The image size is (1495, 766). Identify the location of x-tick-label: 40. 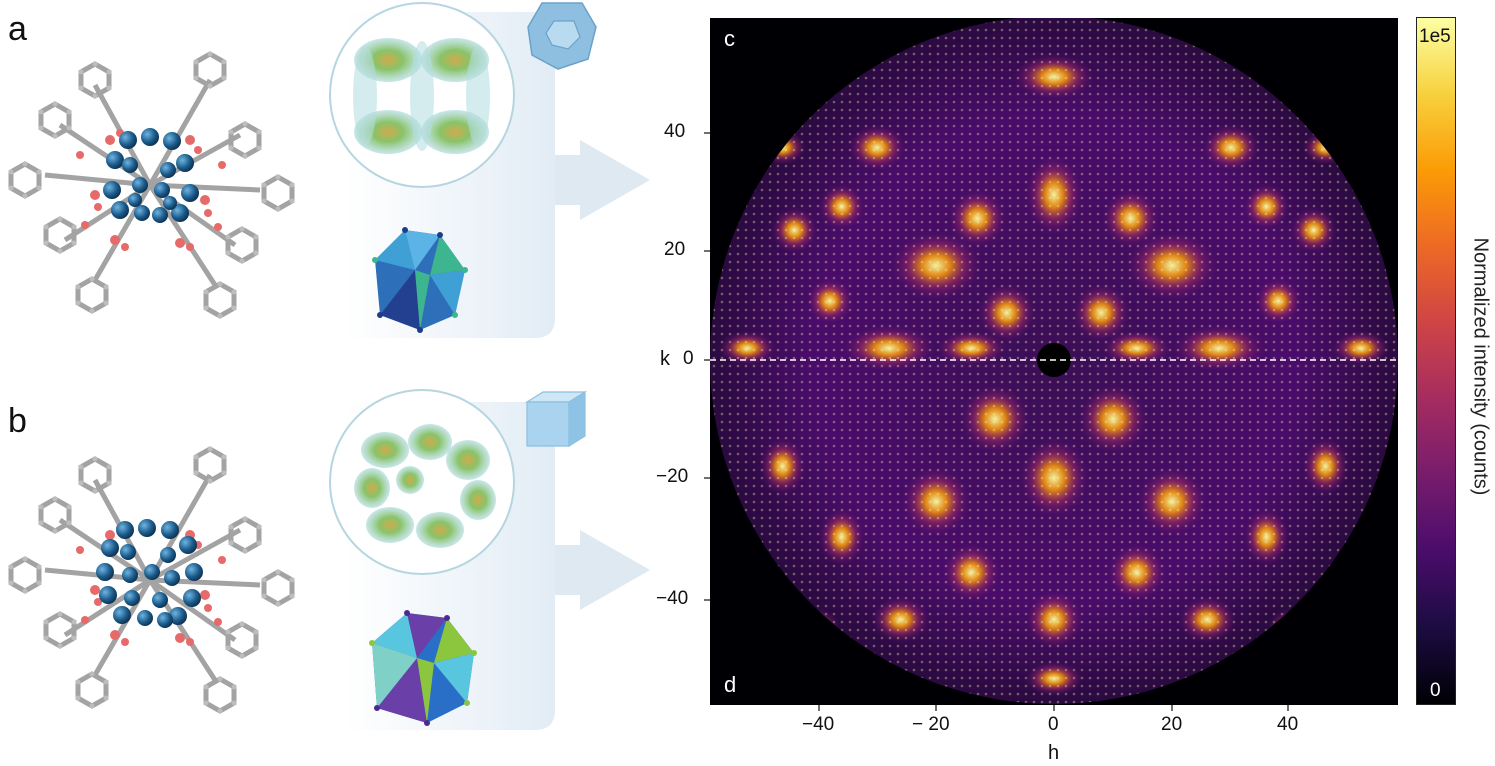
(1288, 724).